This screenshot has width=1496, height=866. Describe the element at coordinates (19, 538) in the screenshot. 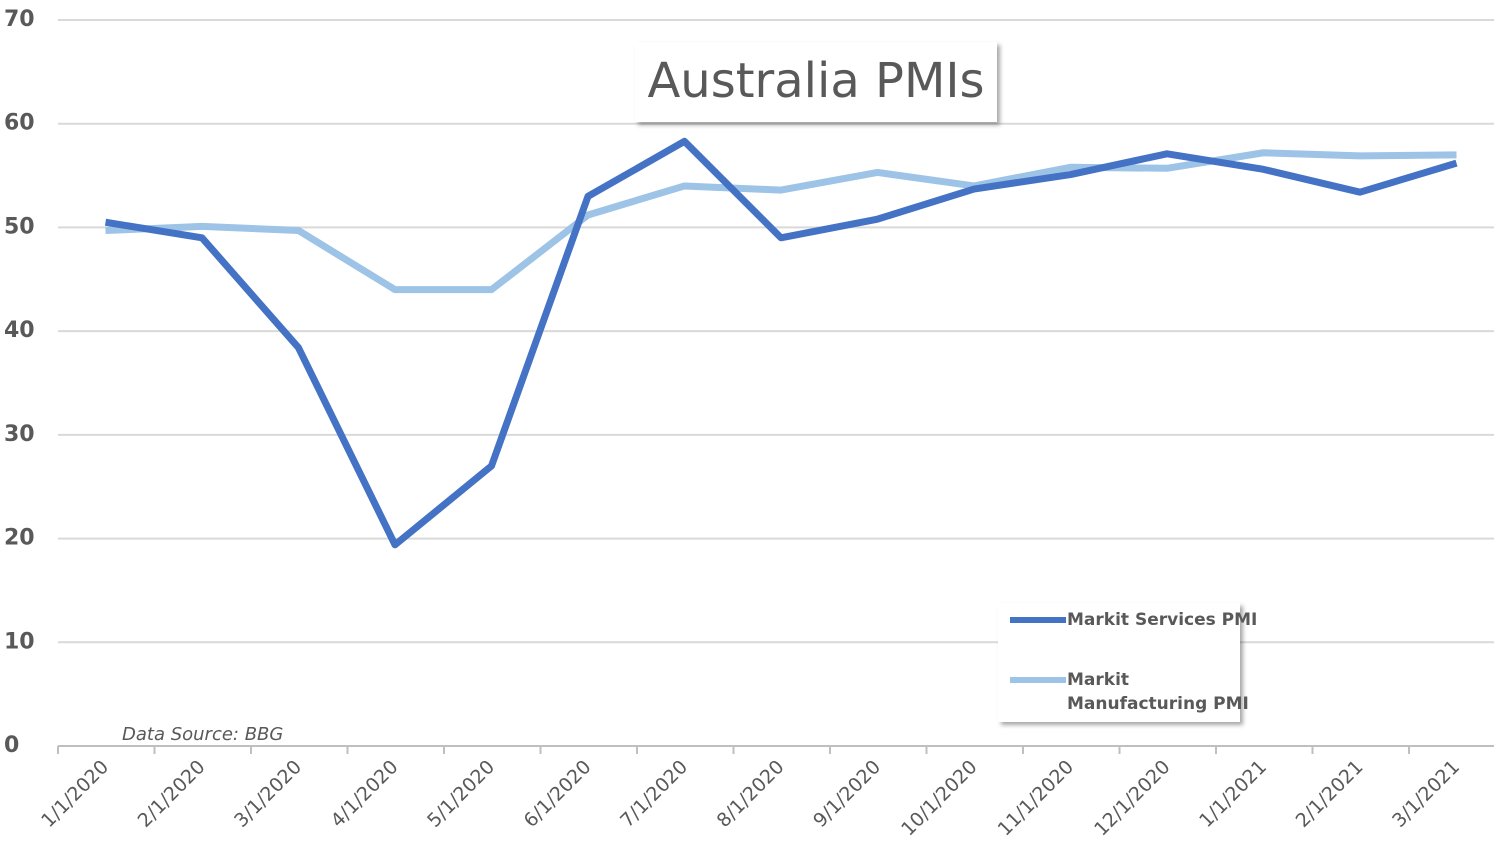

I see `y-tick-label: 20` at that location.